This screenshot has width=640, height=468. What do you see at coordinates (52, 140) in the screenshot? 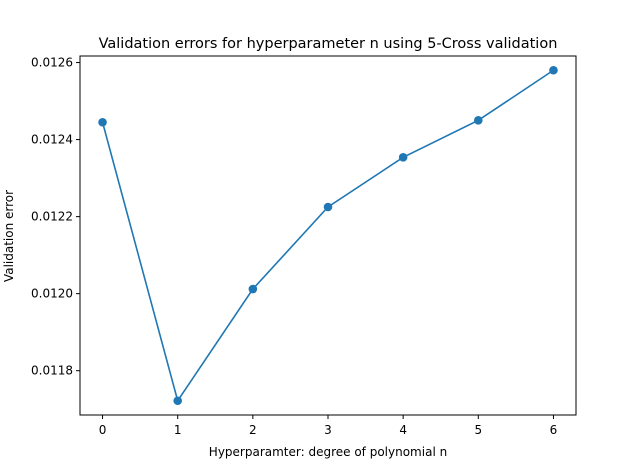
I see `y-tick-label: 0.0124` at bounding box center [52, 140].